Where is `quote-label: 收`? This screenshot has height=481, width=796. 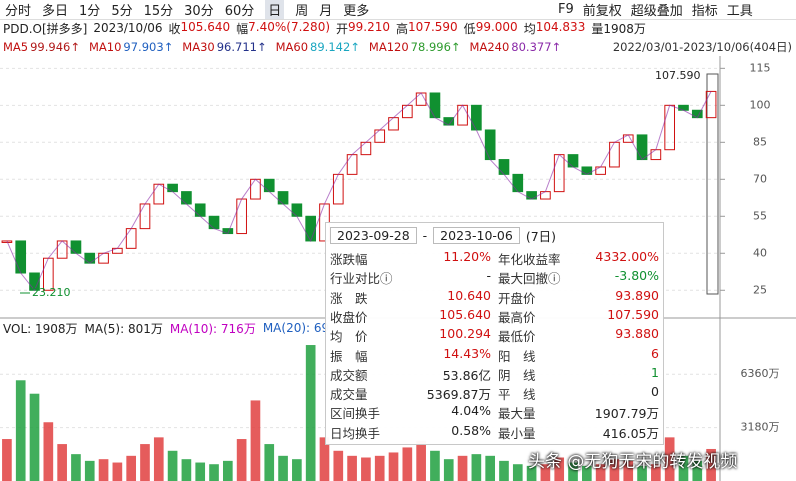 quote-label: 收 is located at coordinates (174, 28).